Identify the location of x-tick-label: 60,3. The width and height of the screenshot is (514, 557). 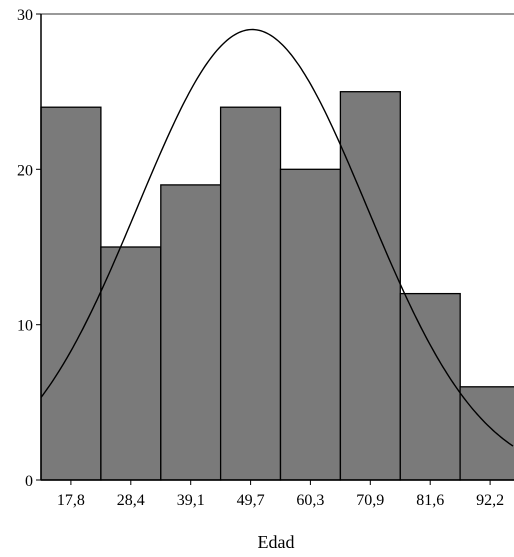
(310, 500).